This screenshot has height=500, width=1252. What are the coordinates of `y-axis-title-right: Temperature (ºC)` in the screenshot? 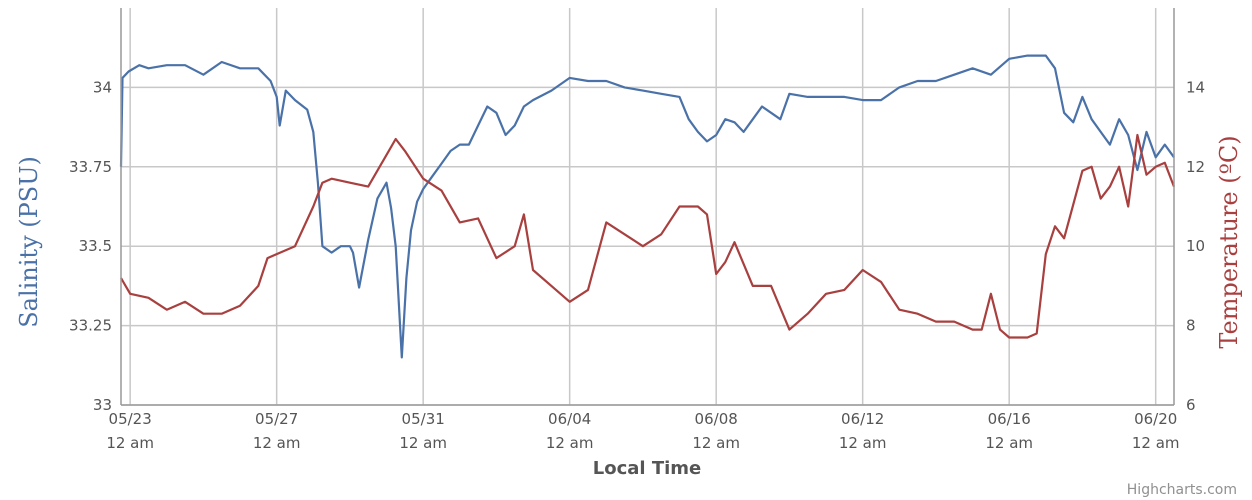 It's located at (1229, 241).